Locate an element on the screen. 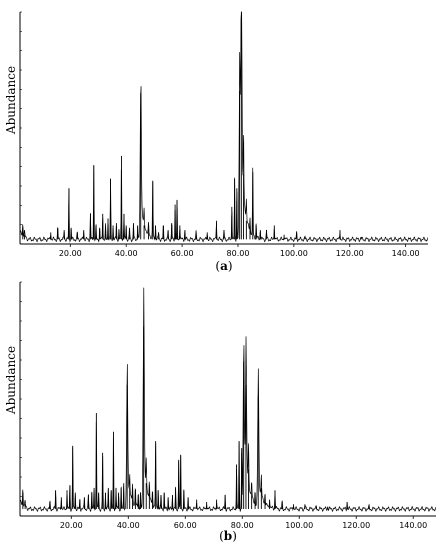 This screenshot has width=442, height=550. panel-letter: a is located at coordinates (224, 266).